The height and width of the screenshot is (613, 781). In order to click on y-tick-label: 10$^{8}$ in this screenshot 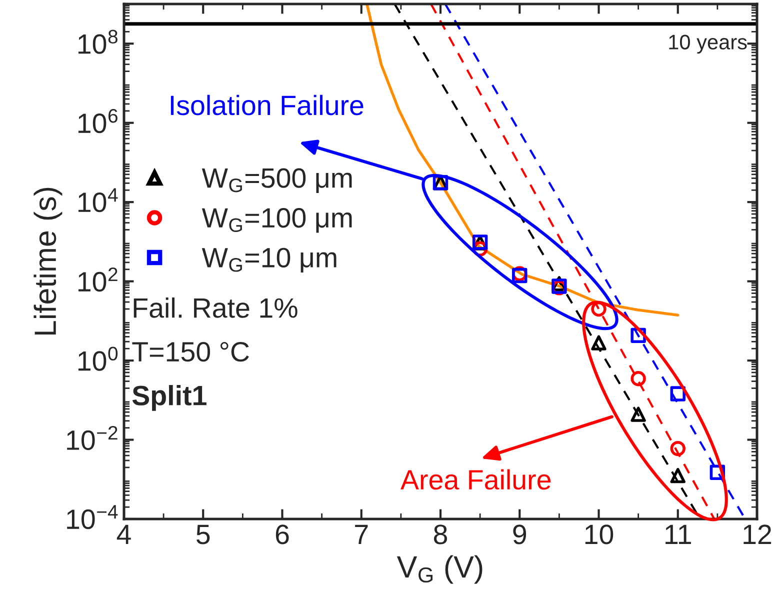, I will do `click(98, 42)`.